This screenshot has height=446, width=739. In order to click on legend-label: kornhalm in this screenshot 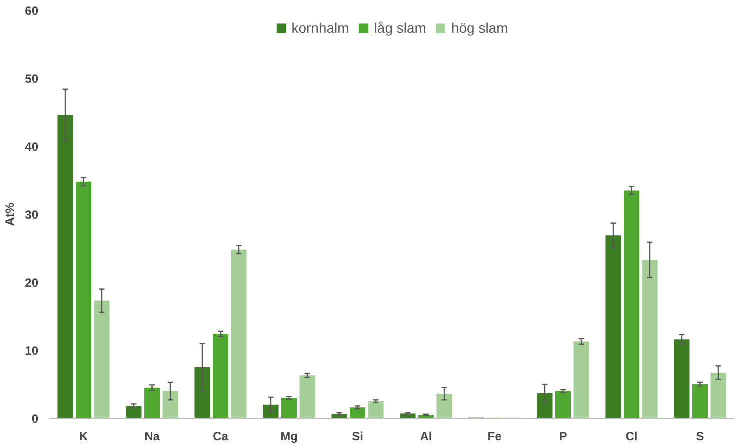, I will do `click(321, 28)`.